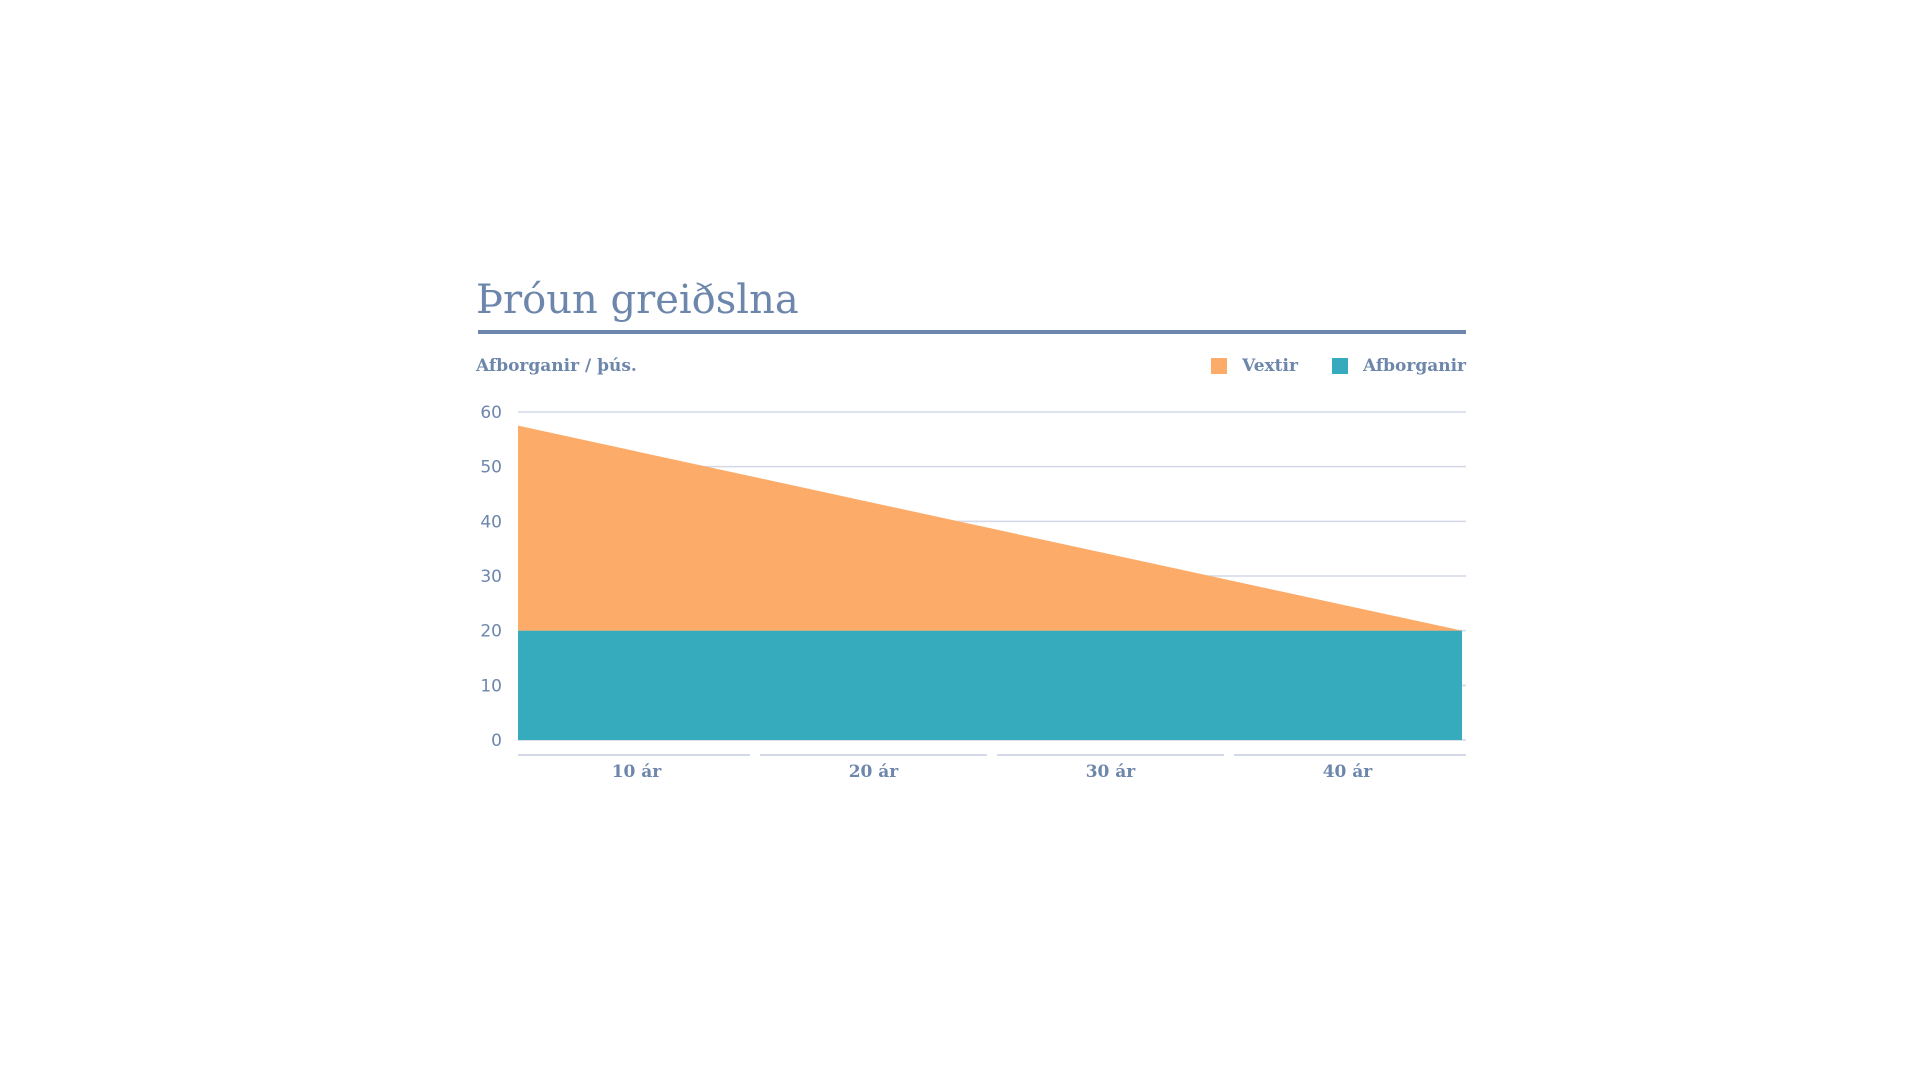  What do you see at coordinates (972, 332) in the screenshot?
I see `title-divider` at bounding box center [972, 332].